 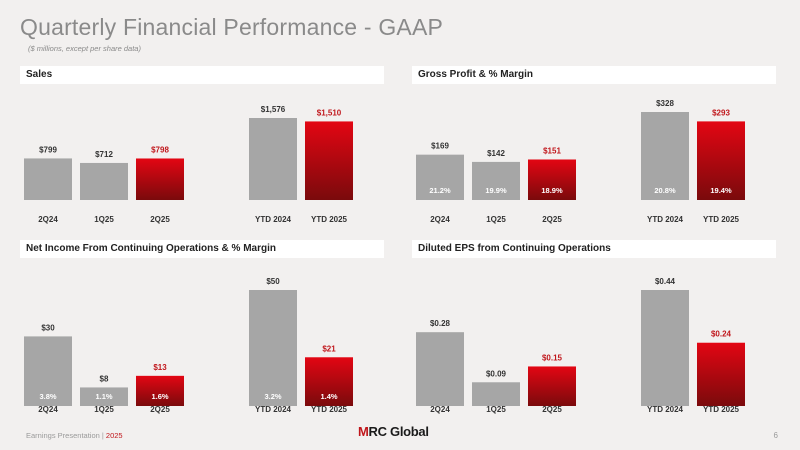 What do you see at coordinates (496, 373) in the screenshot?
I see `value-label-1q25: $0.09` at bounding box center [496, 373].